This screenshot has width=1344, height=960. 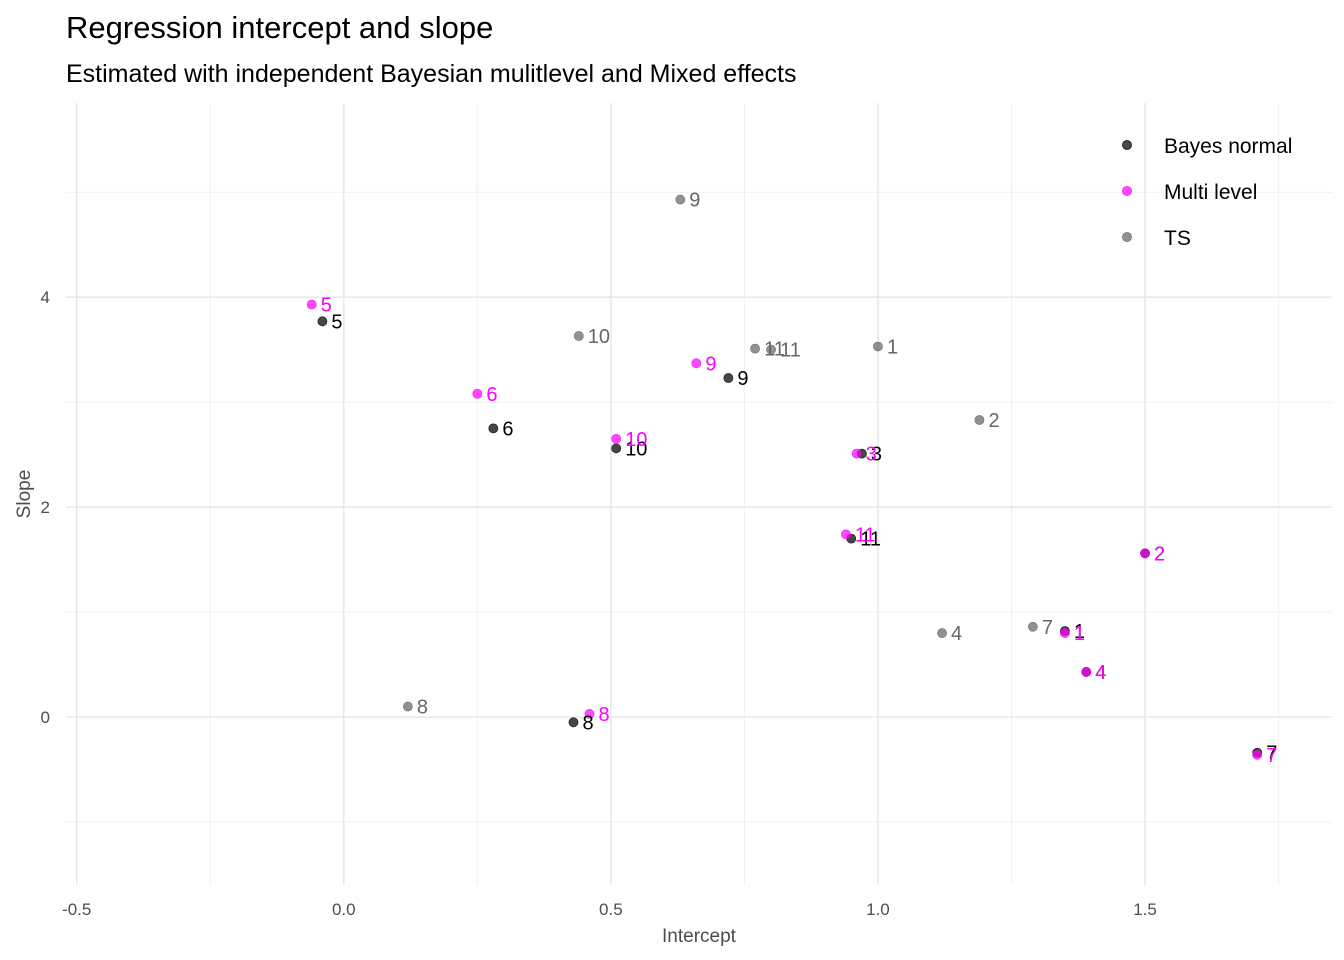 I want to click on bayes-normal-point-label: 11, so click(x=870, y=540).